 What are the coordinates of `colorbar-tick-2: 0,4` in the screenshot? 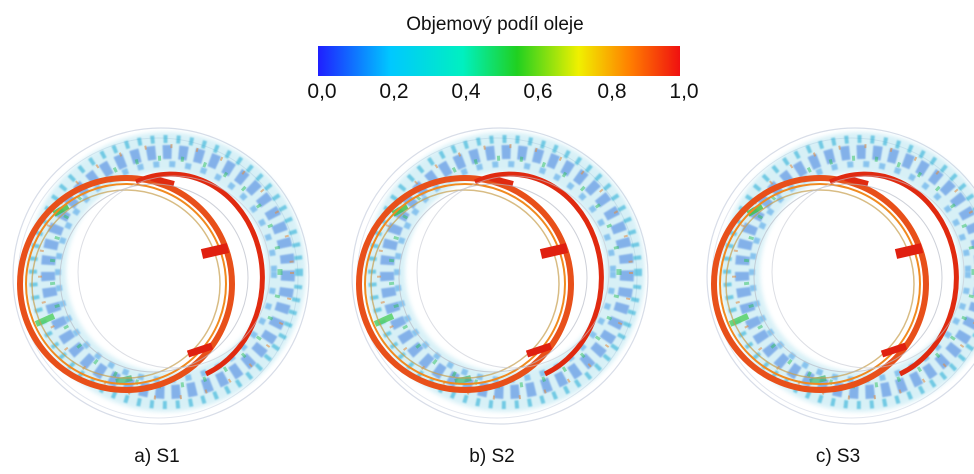 It's located at (466, 91).